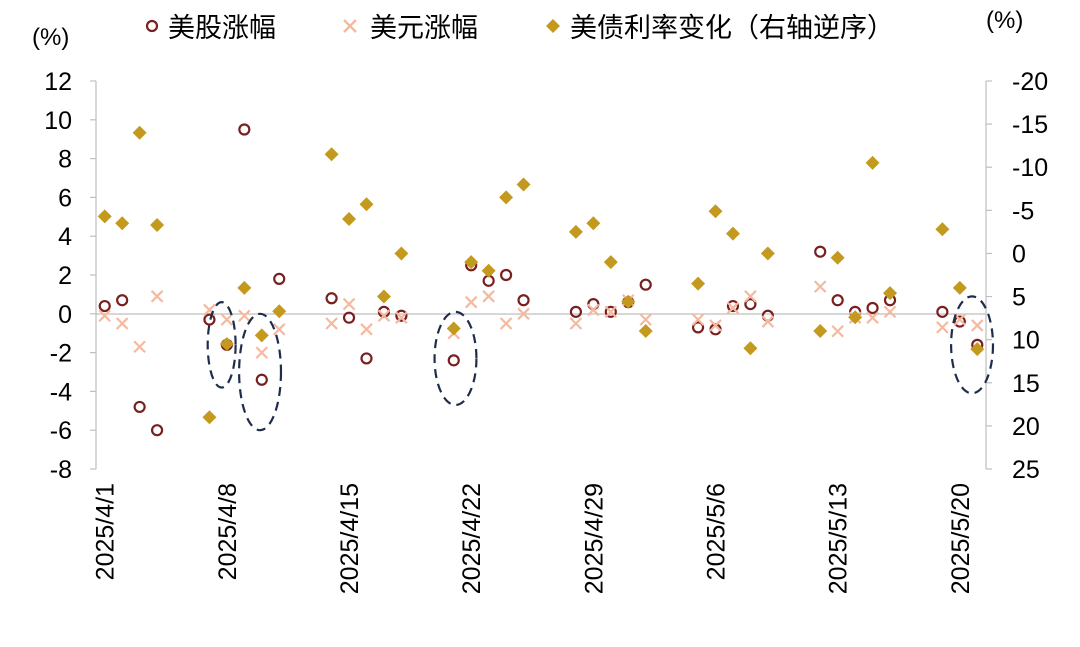  Describe the element at coordinates (1026, 341) in the screenshot. I see `right-tick-label: 10` at that location.